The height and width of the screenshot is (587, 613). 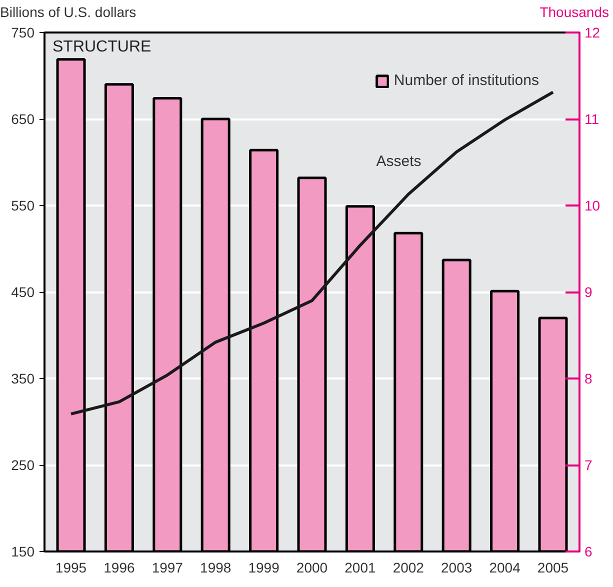 What do you see at coordinates (588, 552) in the screenshot?
I see `y2-tick-label: 6` at bounding box center [588, 552].